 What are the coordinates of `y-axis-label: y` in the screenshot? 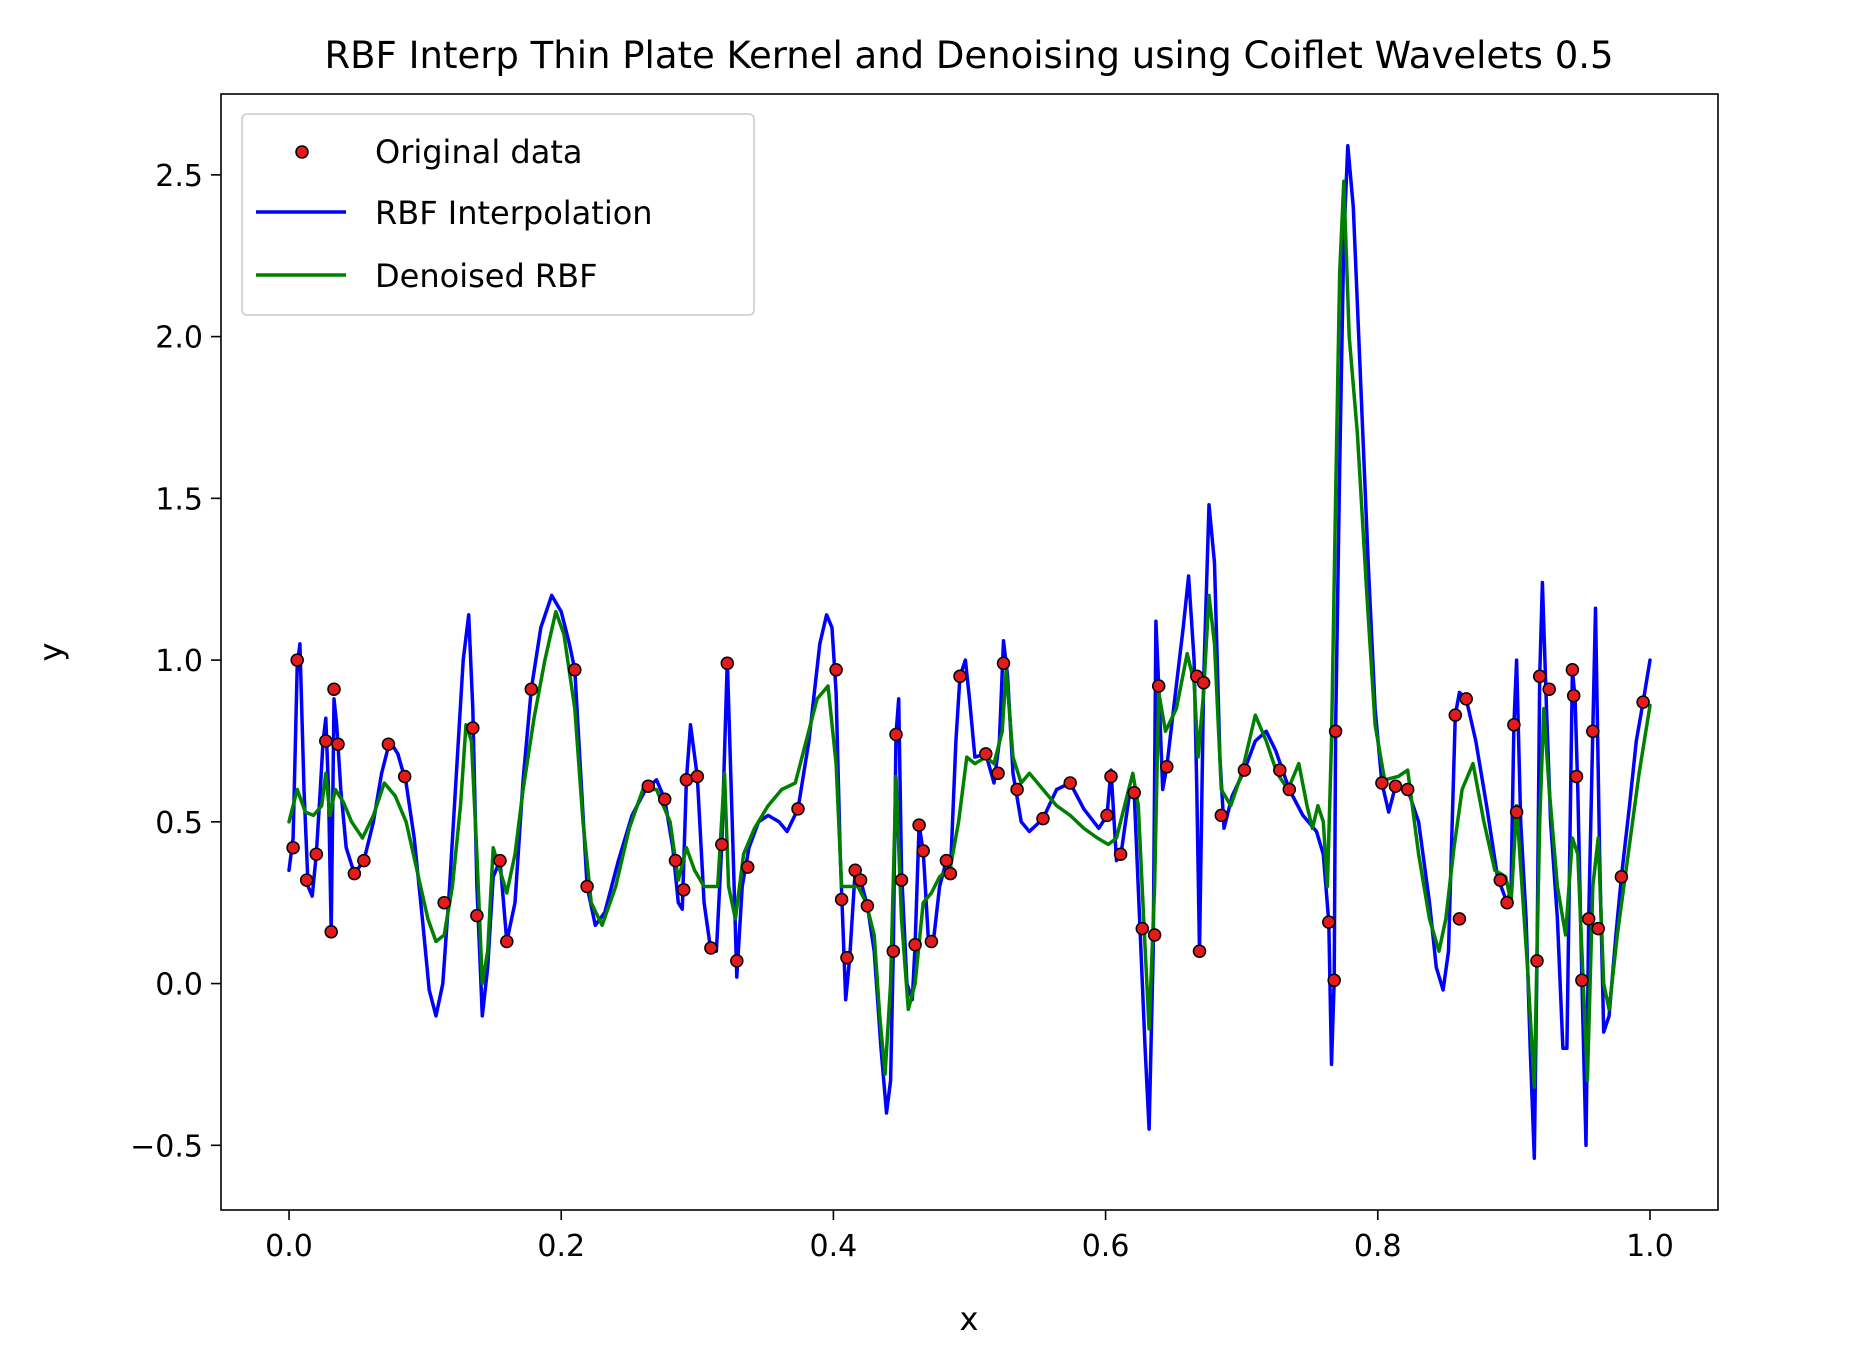 It's located at (51, 652).